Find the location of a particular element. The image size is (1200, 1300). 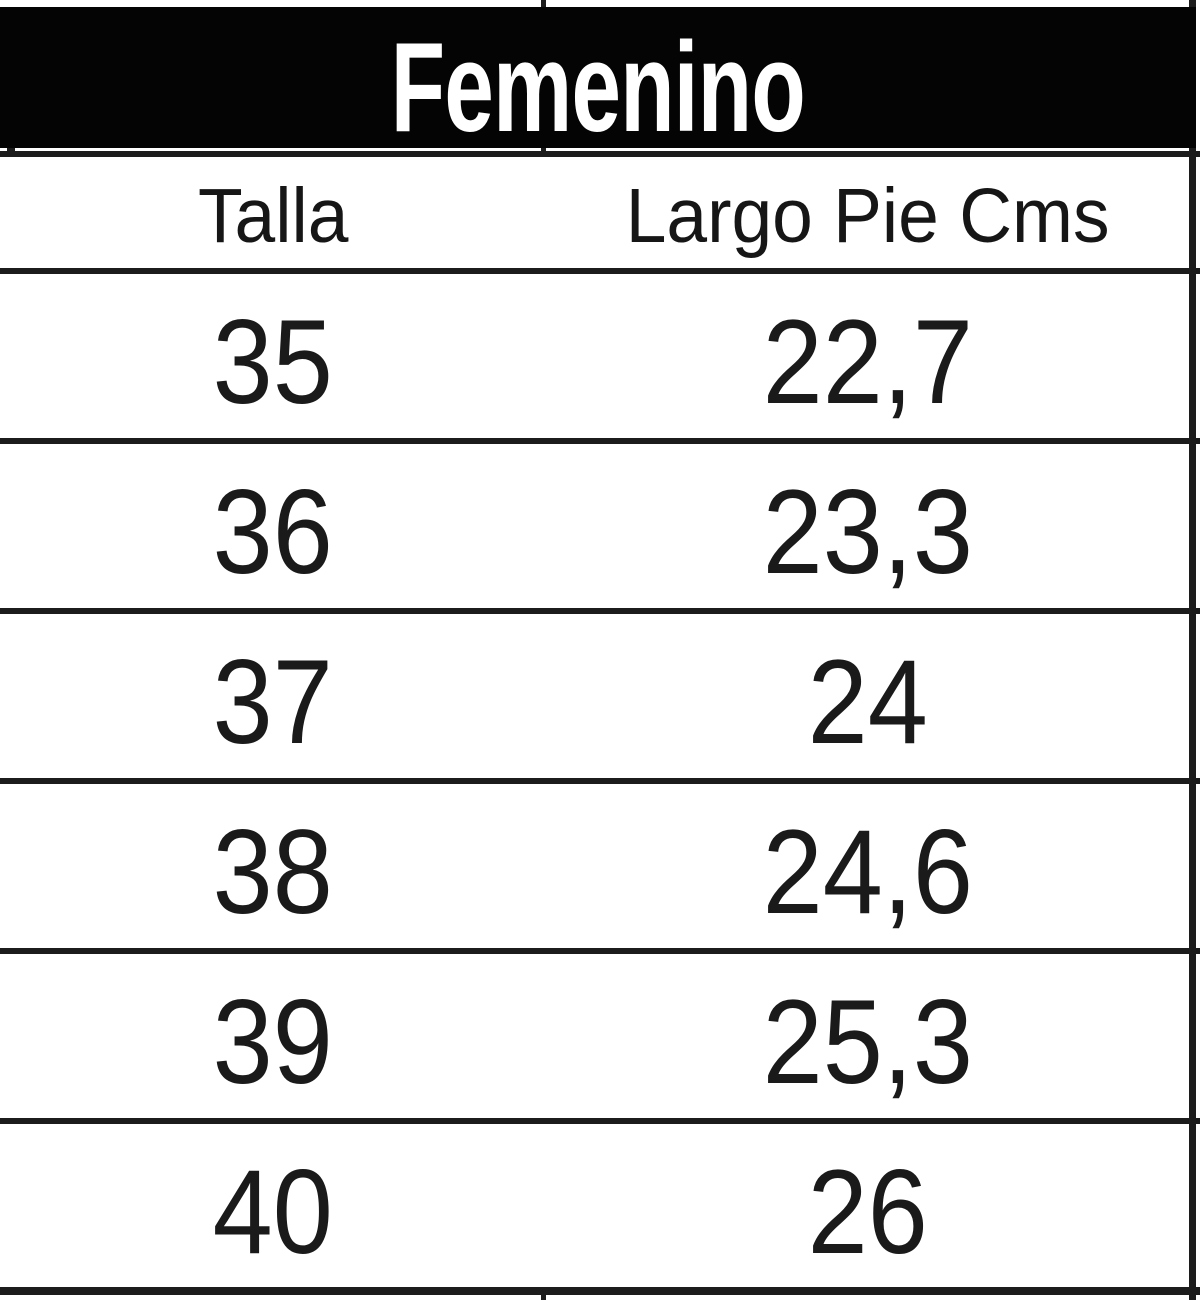

table-row: 35 22,7 is located at coordinates (594, 356).